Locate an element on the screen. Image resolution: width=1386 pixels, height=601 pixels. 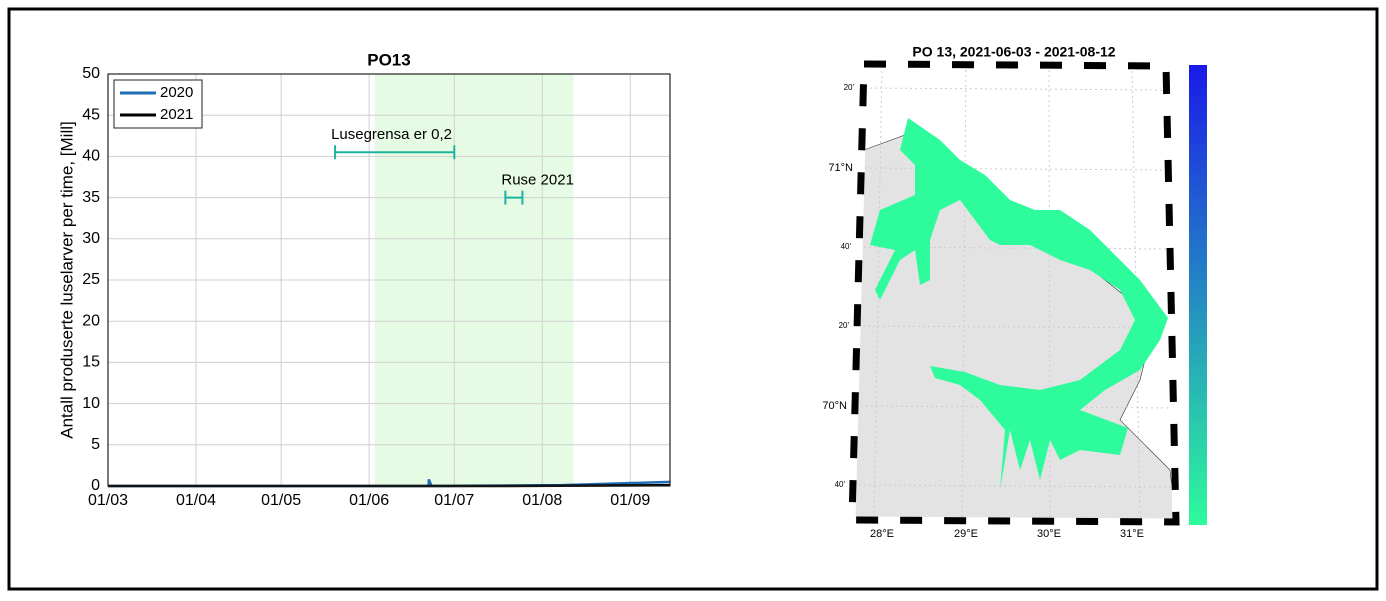
lon-label: 28°E is located at coordinates (882, 534).